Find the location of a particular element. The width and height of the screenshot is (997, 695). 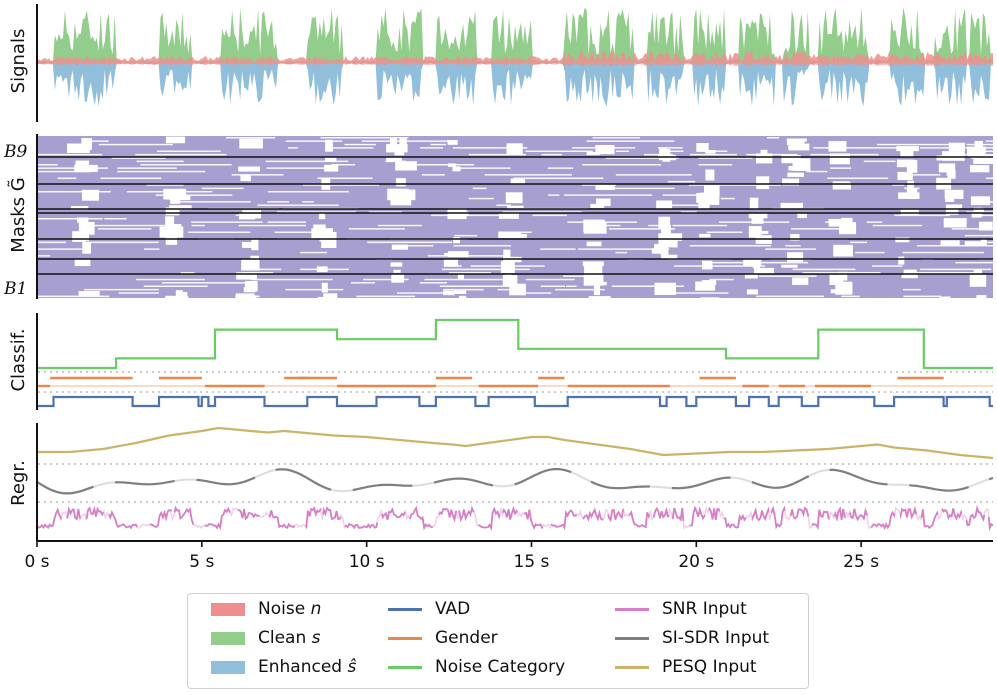

enhanced-swatch is located at coordinates (228, 667).